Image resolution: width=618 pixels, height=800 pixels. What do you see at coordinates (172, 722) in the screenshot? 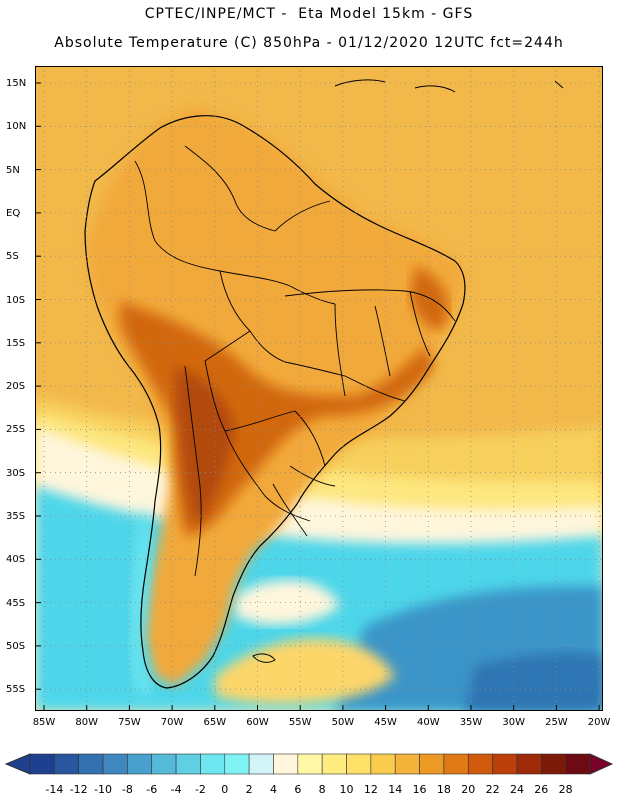
I see `longitude-label: 70W` at bounding box center [172, 722].